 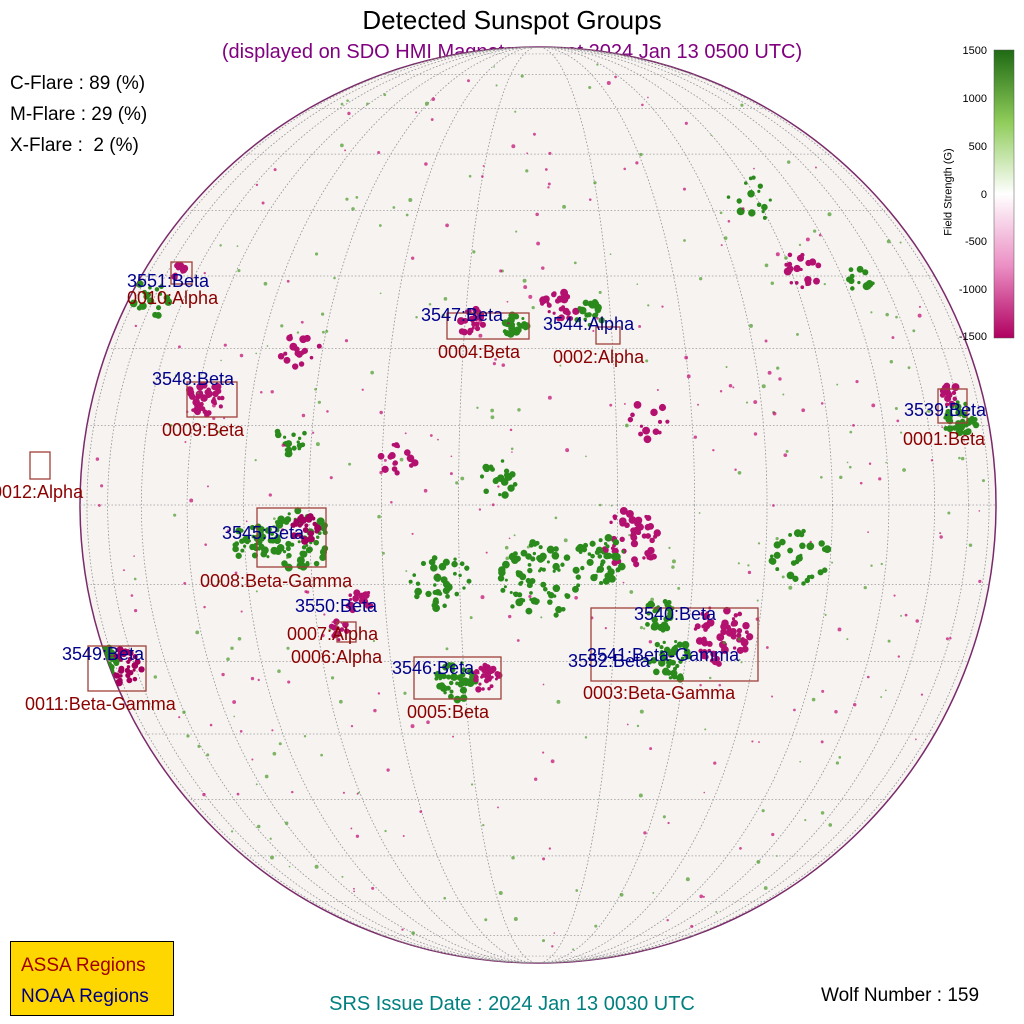 I want to click on longitude-line, so click(x=538, y=505).